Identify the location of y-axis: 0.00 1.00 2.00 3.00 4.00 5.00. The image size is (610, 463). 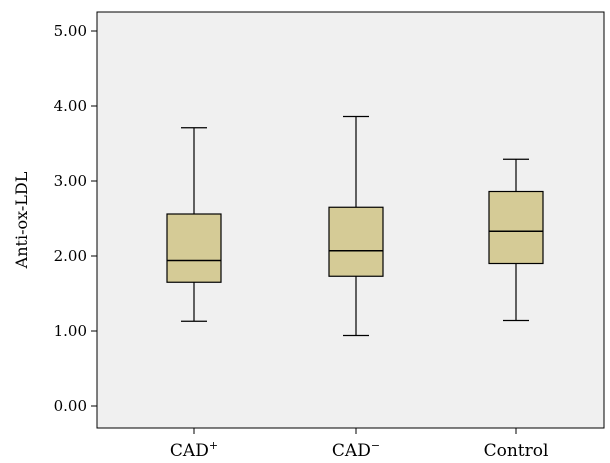
(75, 218).